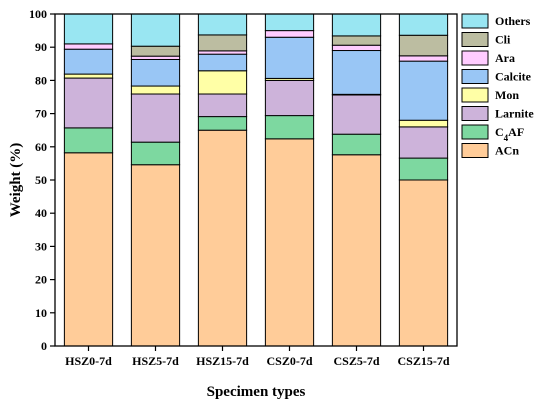 Image resolution: width=550 pixels, height=409 pixels. What do you see at coordinates (289, 22) in the screenshot?
I see `bar-segment-others-csz0-7d` at bounding box center [289, 22].